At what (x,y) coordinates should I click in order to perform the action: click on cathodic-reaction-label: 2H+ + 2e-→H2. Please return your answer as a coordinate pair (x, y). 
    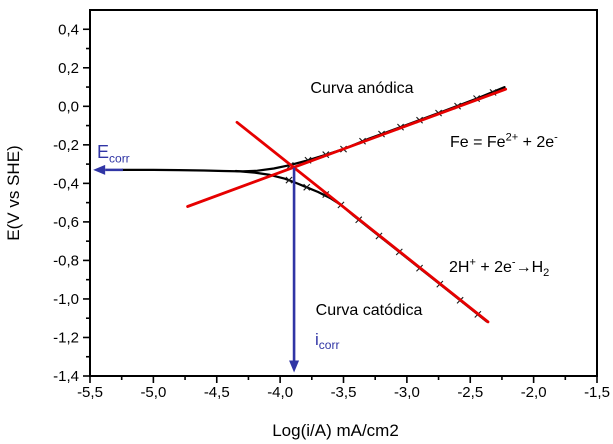
    Looking at the image, I should click on (499, 267).